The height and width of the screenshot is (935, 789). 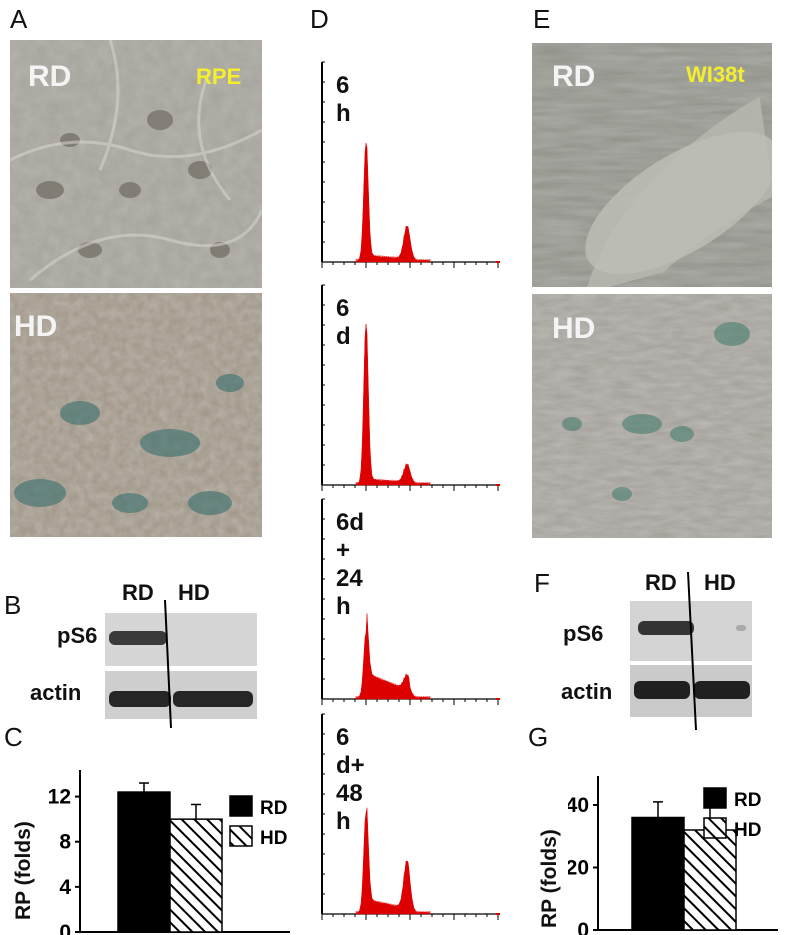 What do you see at coordinates (140, 699) in the screenshot?
I see `blot-b-actin-band-rd` at bounding box center [140, 699].